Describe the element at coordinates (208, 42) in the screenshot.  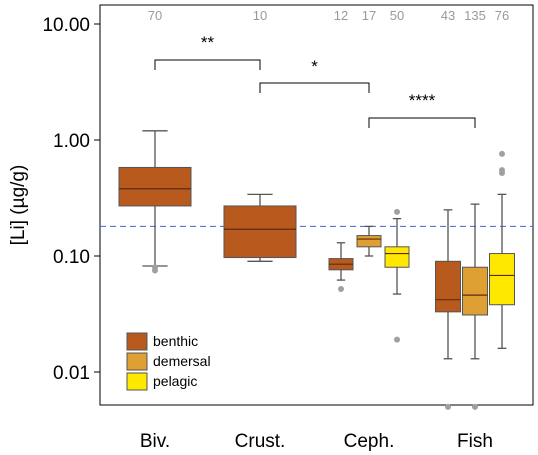
I see `significance-label: **` at that location.